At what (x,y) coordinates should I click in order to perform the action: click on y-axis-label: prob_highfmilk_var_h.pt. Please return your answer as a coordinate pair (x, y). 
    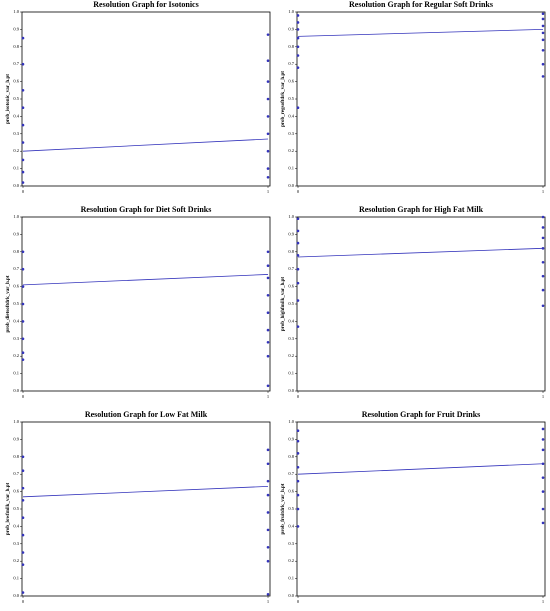
    Looking at the image, I should click on (283, 304).